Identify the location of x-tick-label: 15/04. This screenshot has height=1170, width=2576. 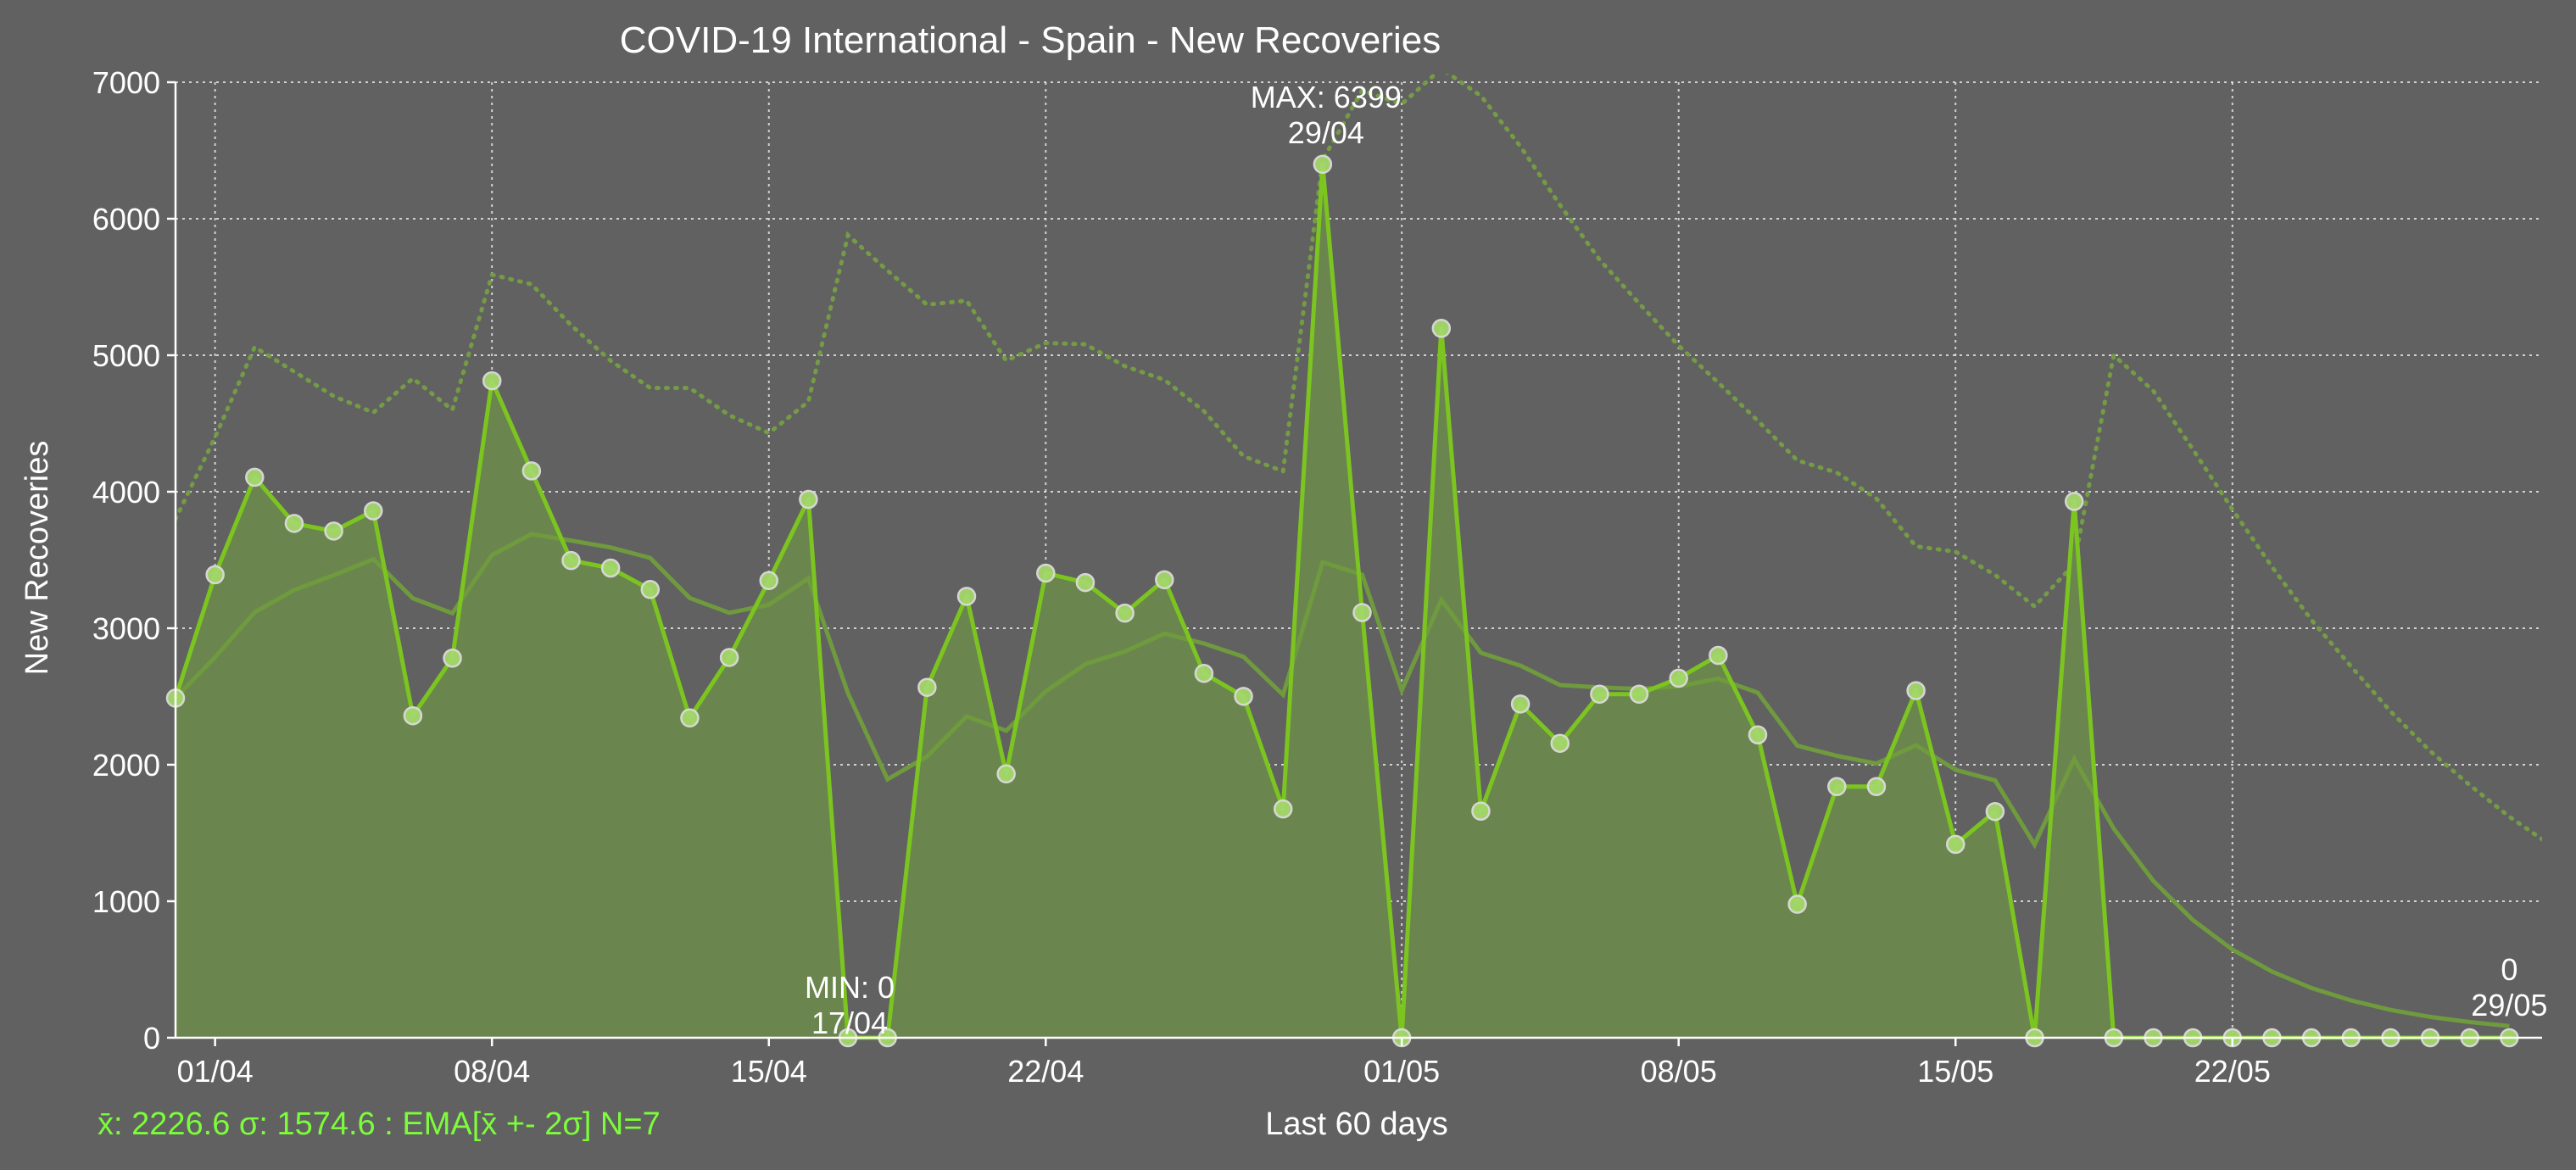
(769, 1071).